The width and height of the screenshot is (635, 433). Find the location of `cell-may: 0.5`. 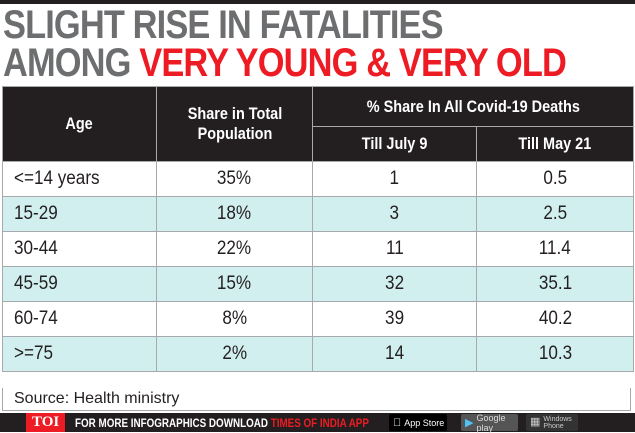

cell-may: 0.5 is located at coordinates (555, 179).